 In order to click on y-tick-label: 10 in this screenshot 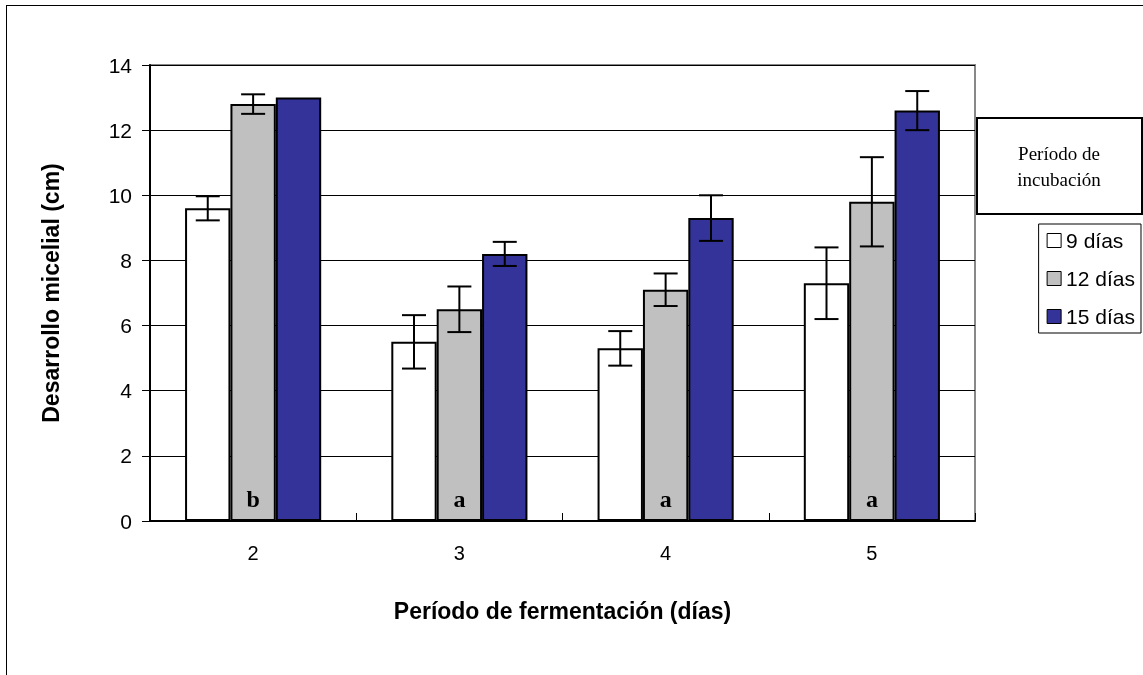, I will do `click(120, 195)`.